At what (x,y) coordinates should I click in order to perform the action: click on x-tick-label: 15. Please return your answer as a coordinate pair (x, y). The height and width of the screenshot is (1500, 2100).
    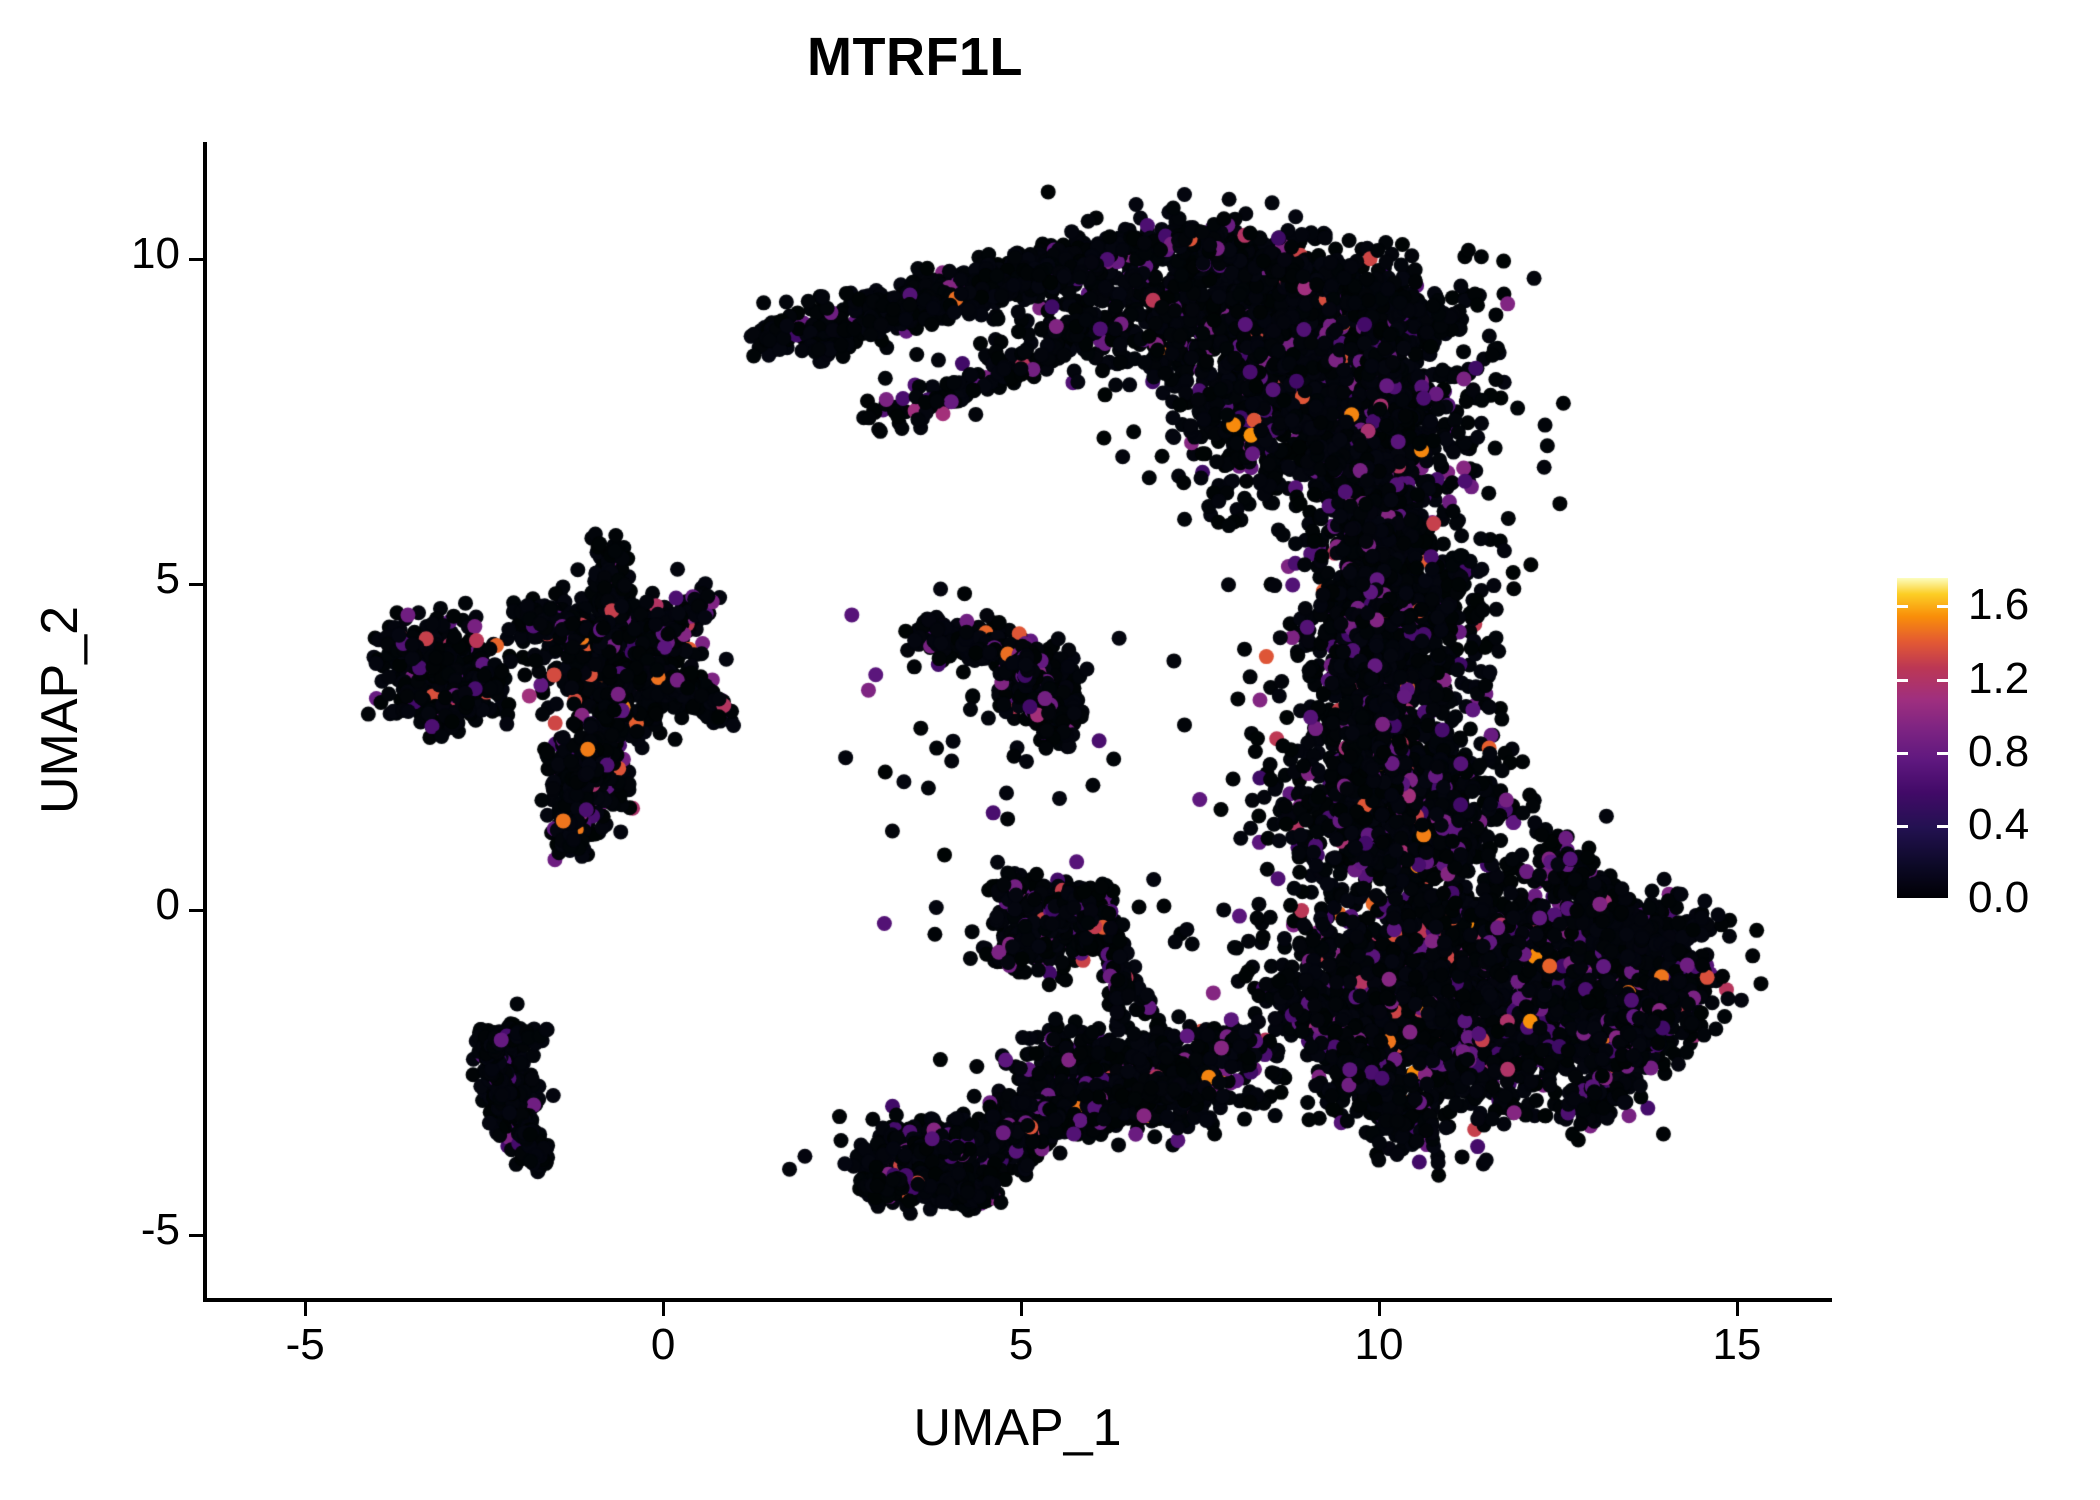
    Looking at the image, I should click on (1737, 1345).